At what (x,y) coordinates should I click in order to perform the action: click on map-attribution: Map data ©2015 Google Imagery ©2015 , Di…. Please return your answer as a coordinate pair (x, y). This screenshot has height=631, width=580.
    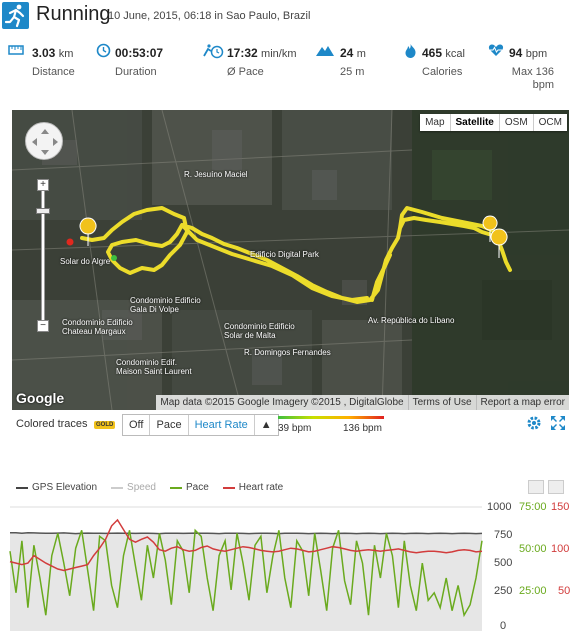
    Looking at the image, I should click on (362, 402).